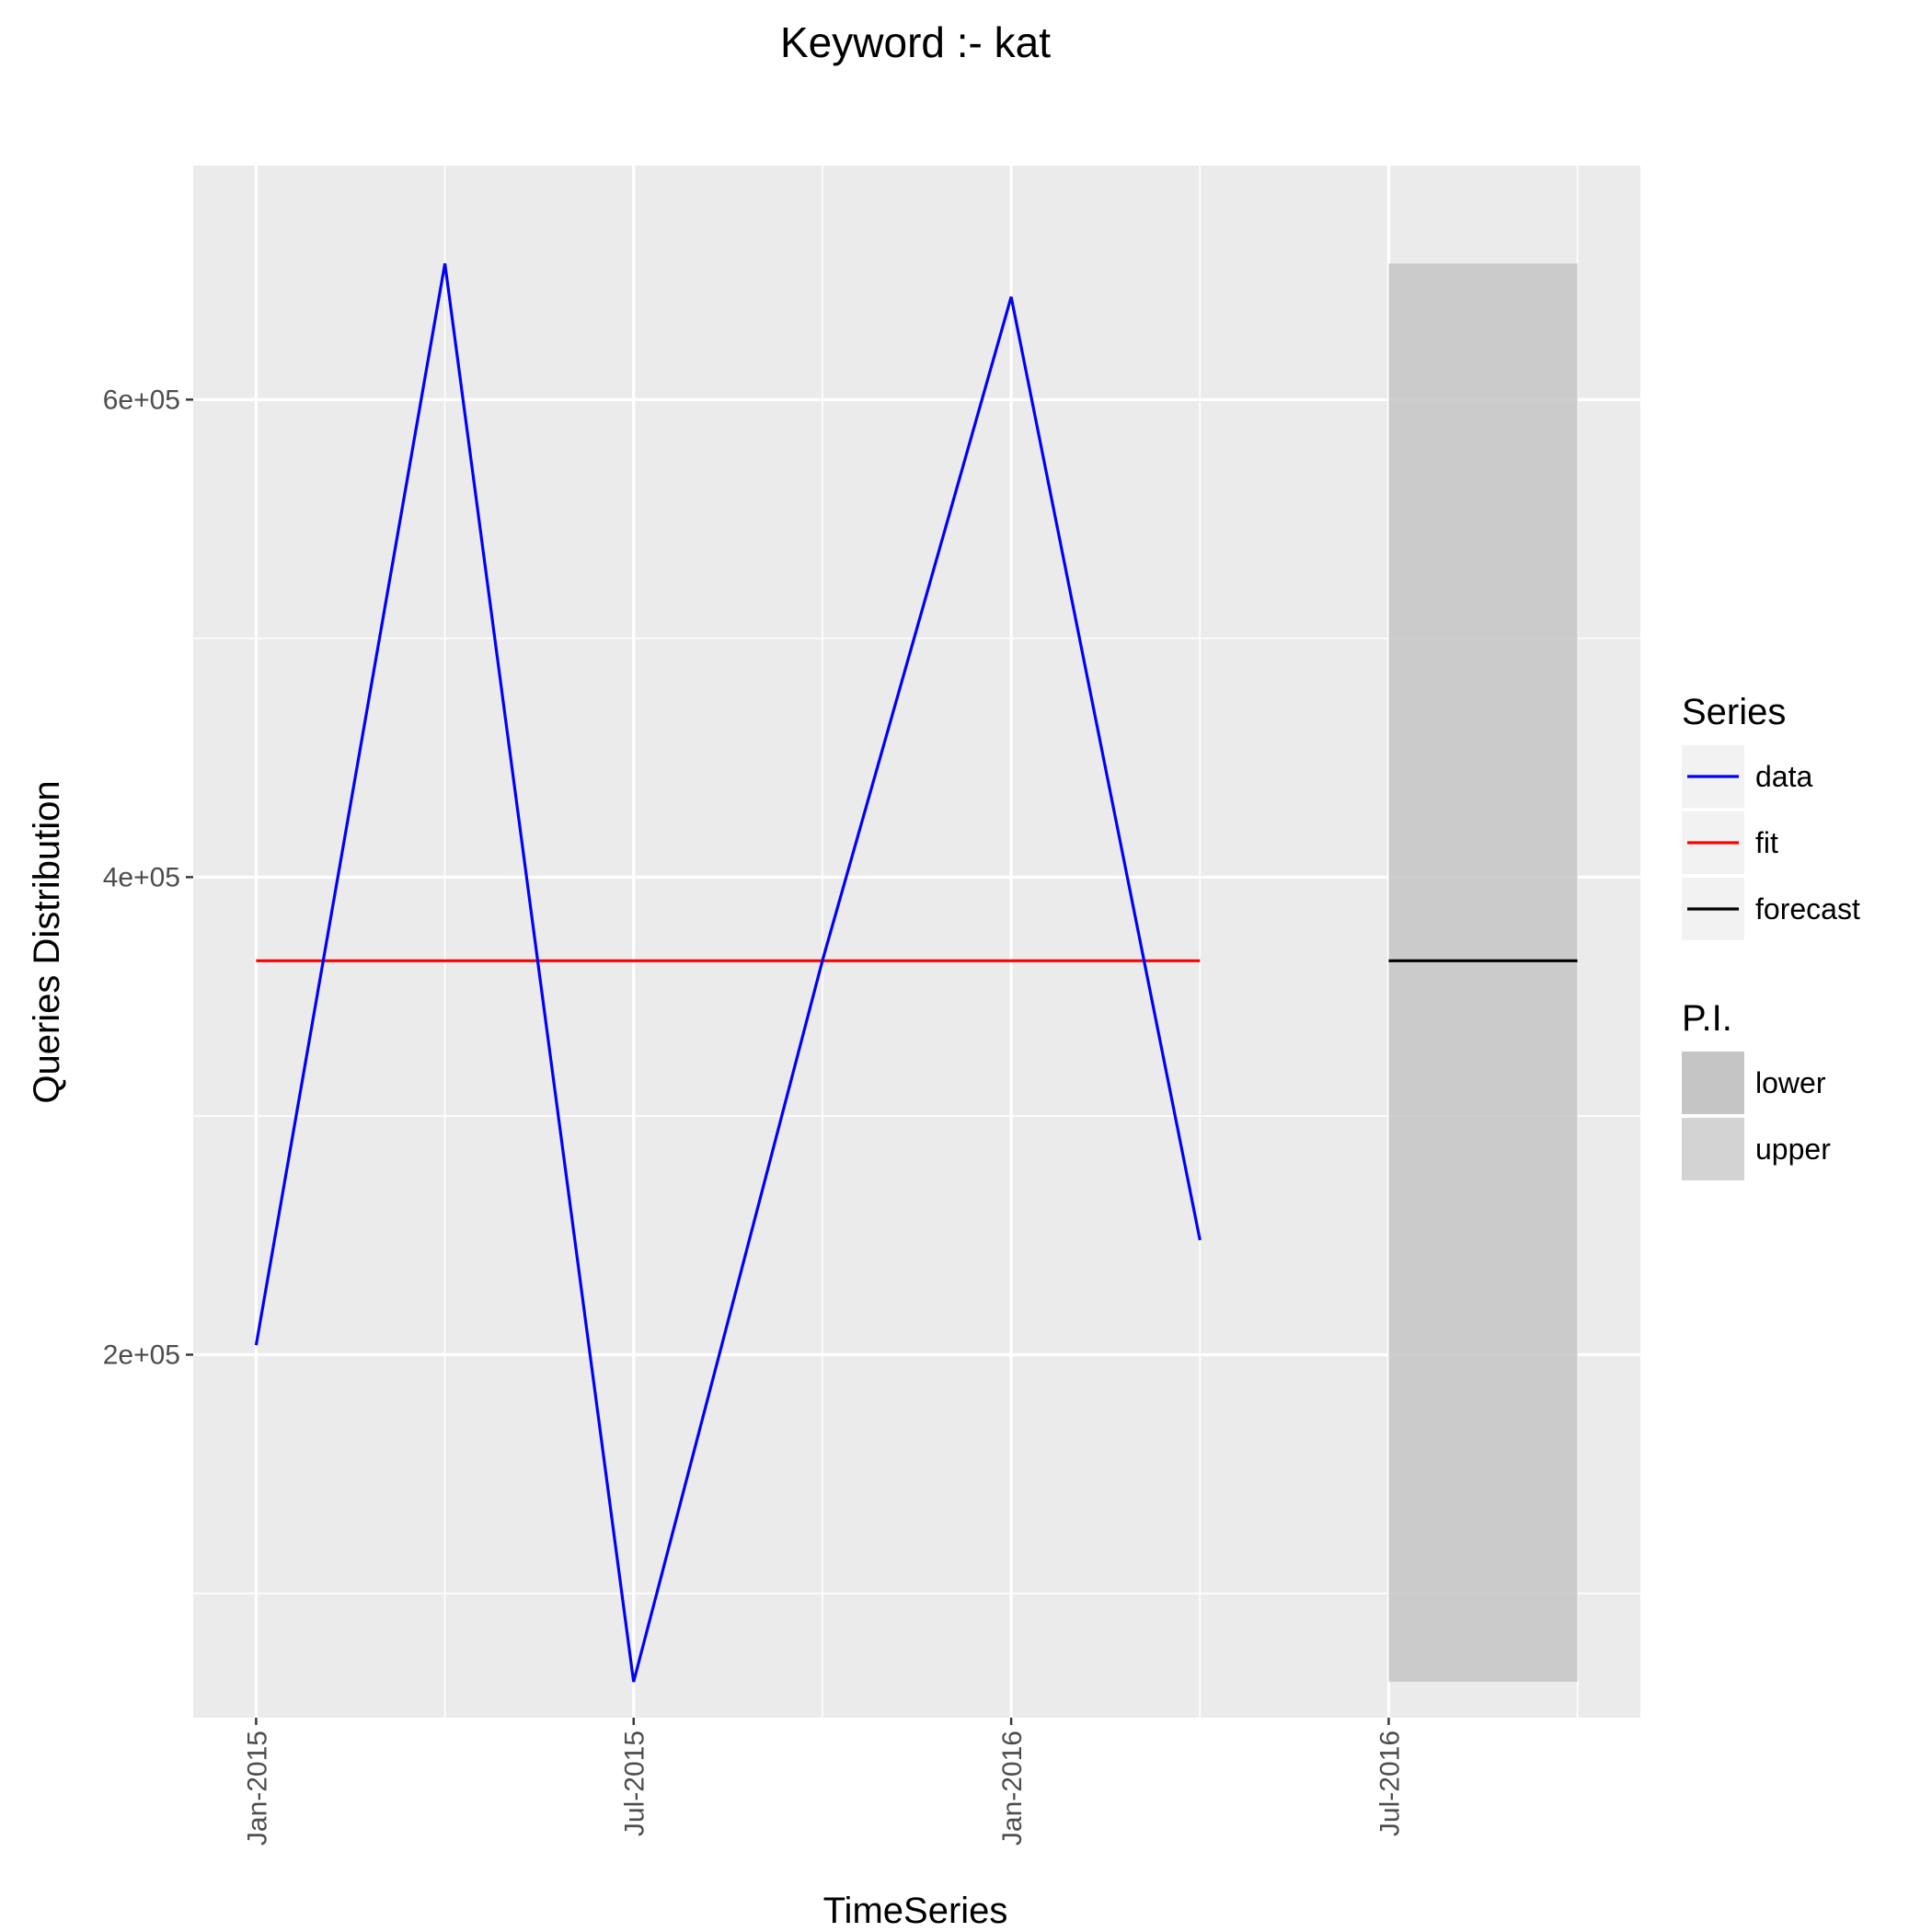 The width and height of the screenshot is (1932, 1932). I want to click on x-tick-label: Jul-2015, so click(635, 1783).